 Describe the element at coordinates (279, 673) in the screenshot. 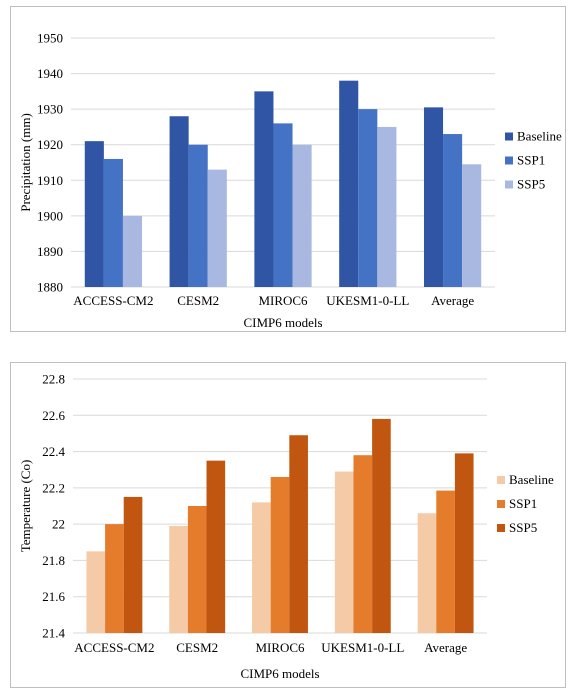

I see `temp-x-axis-title: CIMP6 models` at that location.